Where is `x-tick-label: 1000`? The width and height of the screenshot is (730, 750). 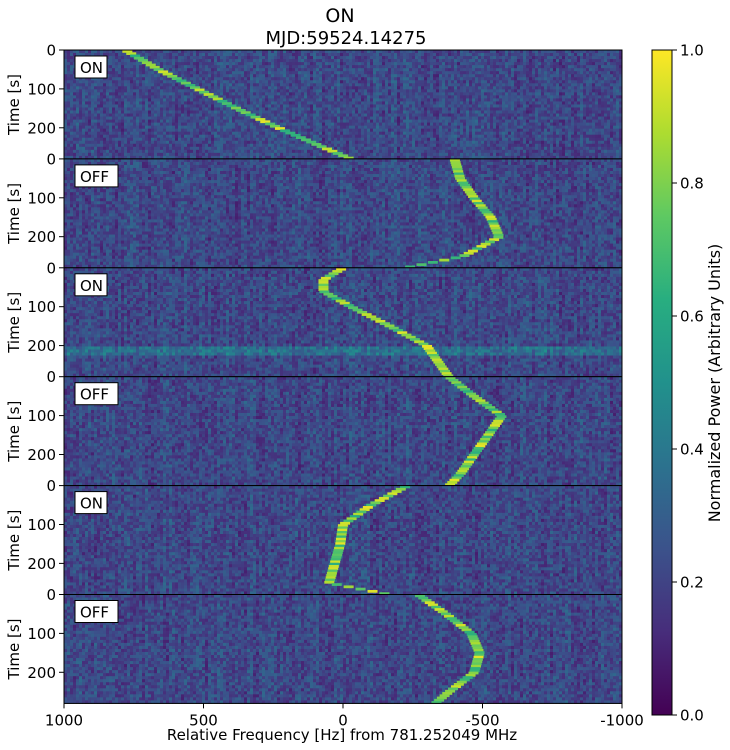
x-tick-label: 1000 is located at coordinates (64, 720).